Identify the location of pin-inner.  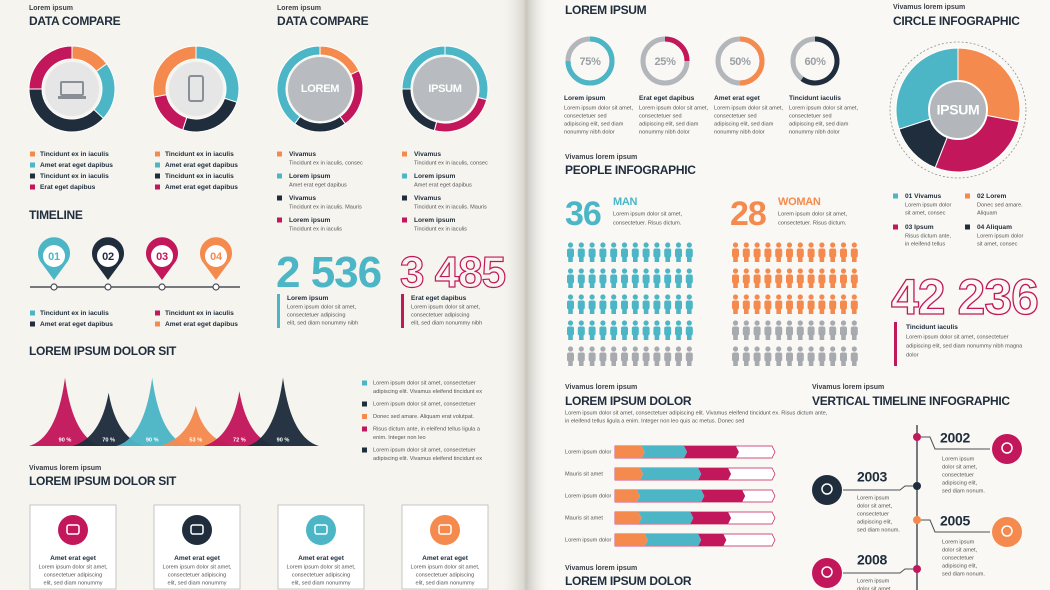
(54, 256).